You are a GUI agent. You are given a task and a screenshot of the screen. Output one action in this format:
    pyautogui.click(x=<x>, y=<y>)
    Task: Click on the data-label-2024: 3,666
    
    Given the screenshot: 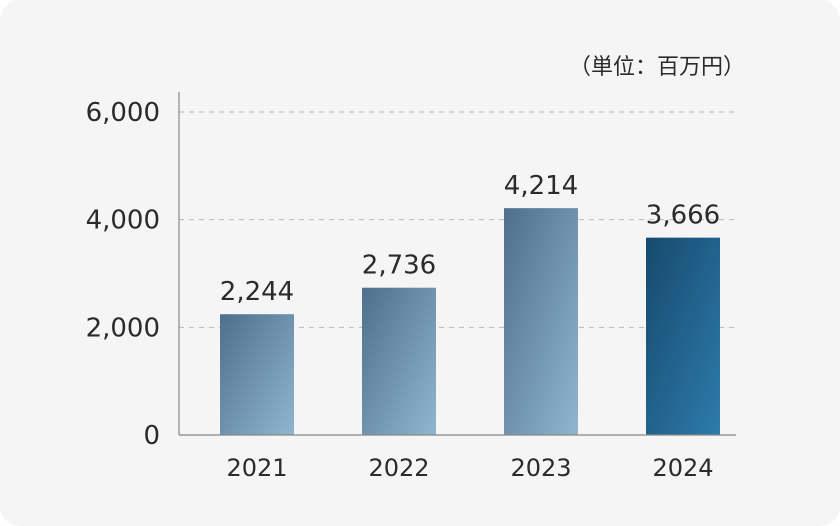 What is the action you would take?
    pyautogui.click(x=683, y=216)
    